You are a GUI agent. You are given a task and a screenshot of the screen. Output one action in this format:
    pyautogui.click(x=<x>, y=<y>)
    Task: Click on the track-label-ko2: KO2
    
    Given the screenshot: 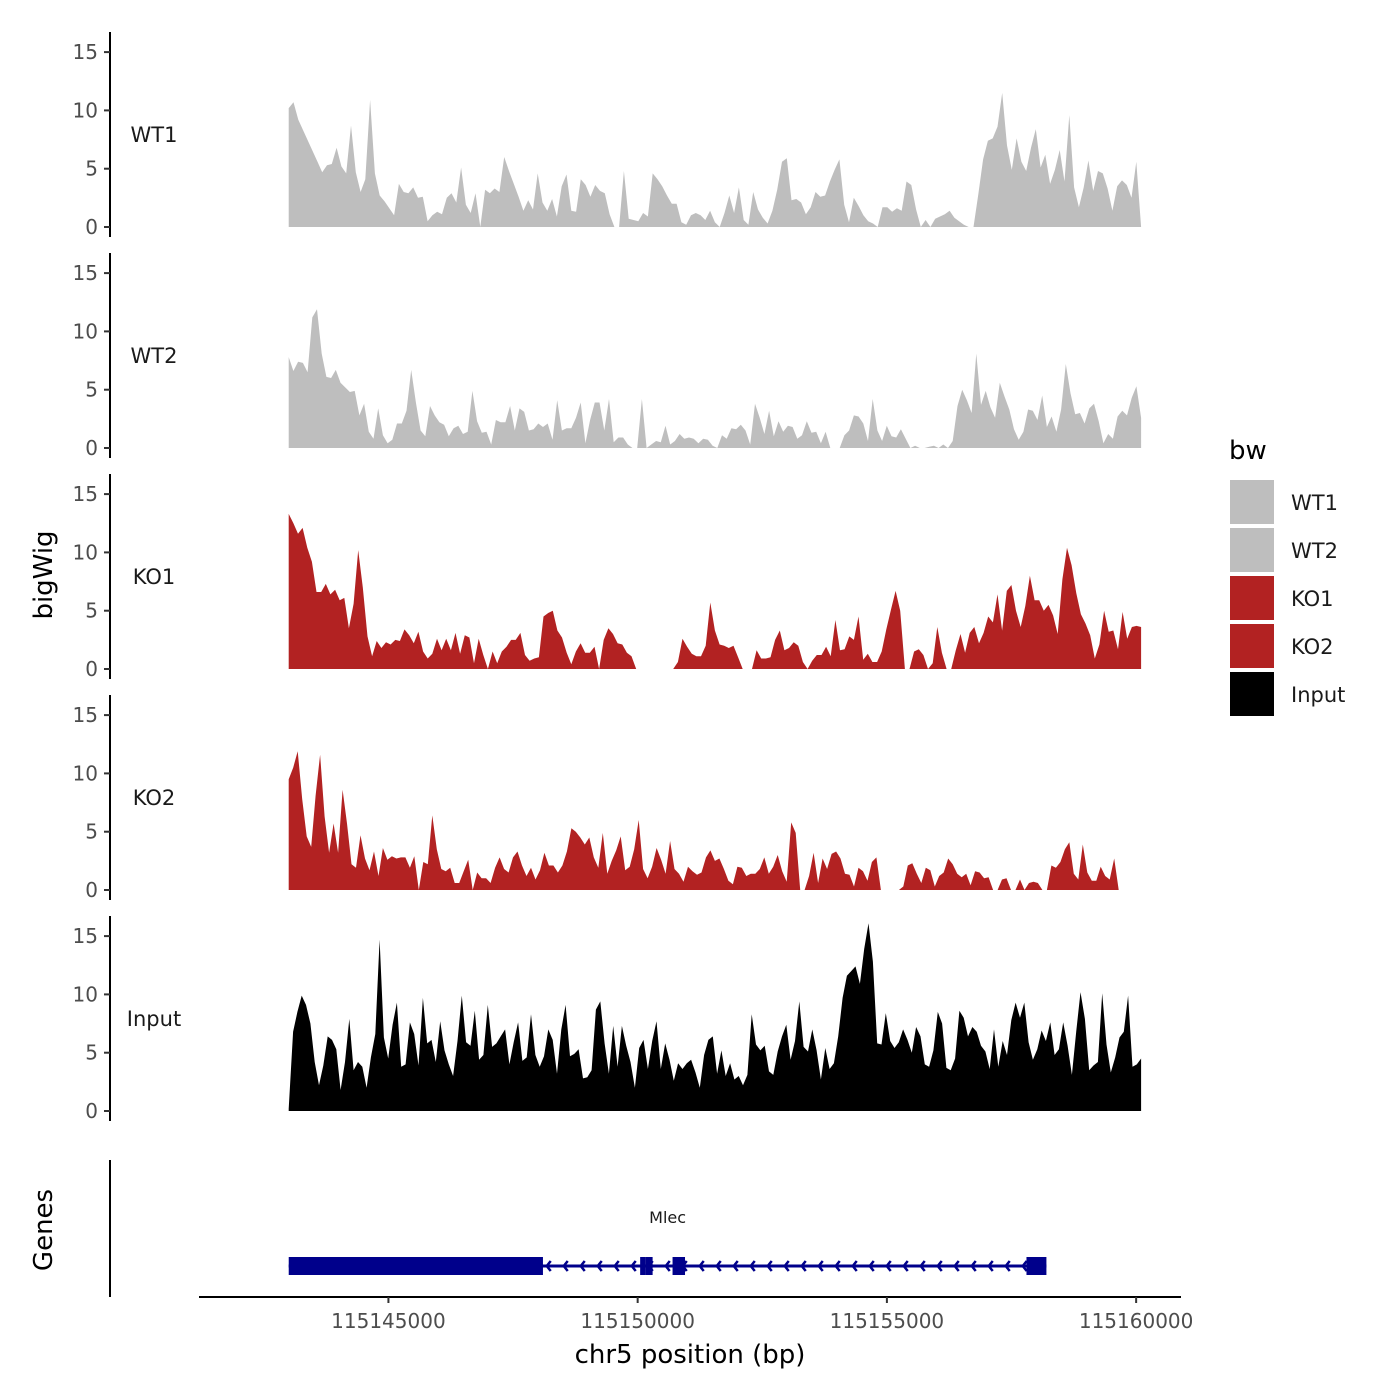 What is the action you would take?
    pyautogui.click(x=154, y=798)
    